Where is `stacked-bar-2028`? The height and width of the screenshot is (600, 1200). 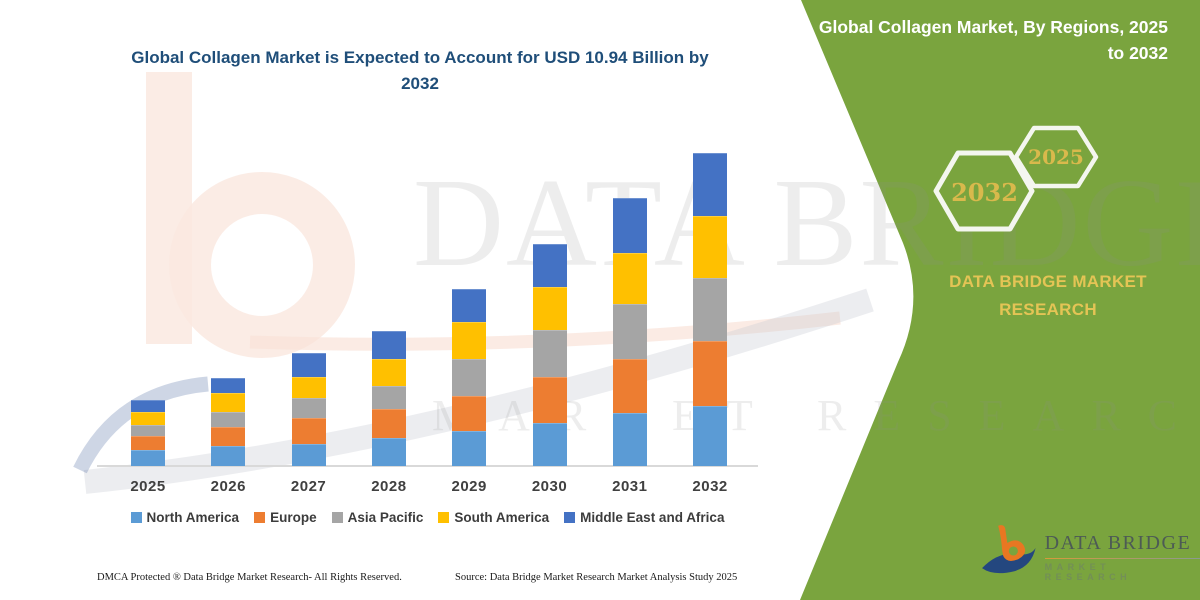
stacked-bar-2028 is located at coordinates (388, 398).